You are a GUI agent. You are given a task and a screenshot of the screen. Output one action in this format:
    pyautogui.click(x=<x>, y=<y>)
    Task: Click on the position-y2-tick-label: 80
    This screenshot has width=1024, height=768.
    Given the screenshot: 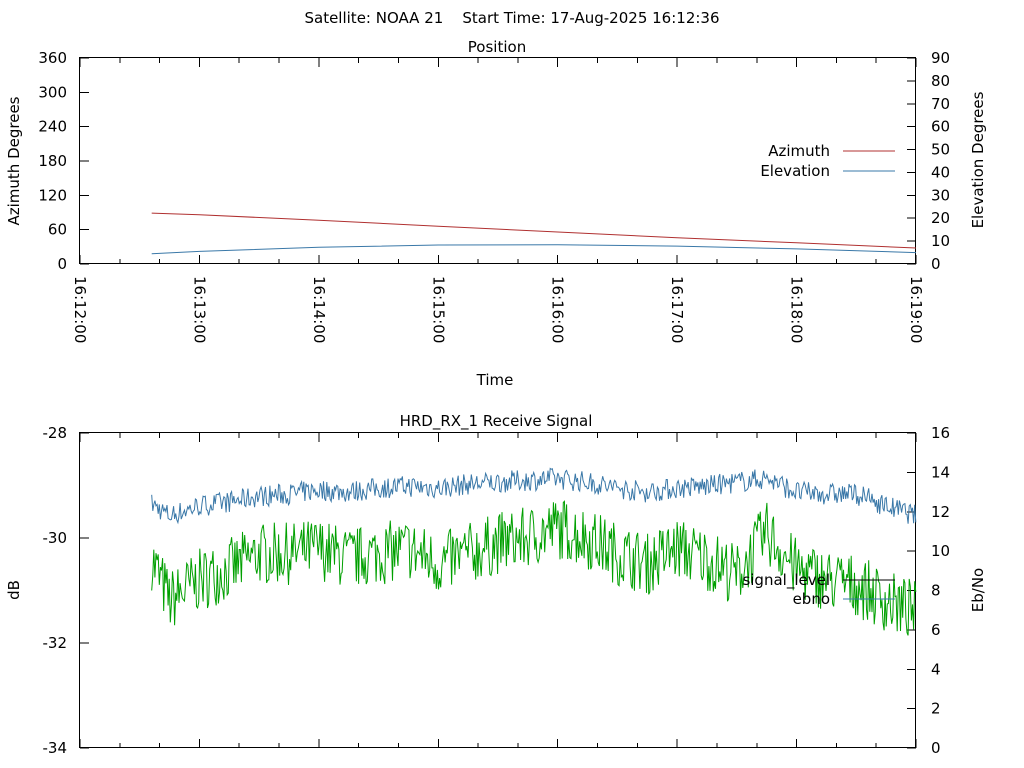 What is the action you would take?
    pyautogui.click(x=940, y=81)
    